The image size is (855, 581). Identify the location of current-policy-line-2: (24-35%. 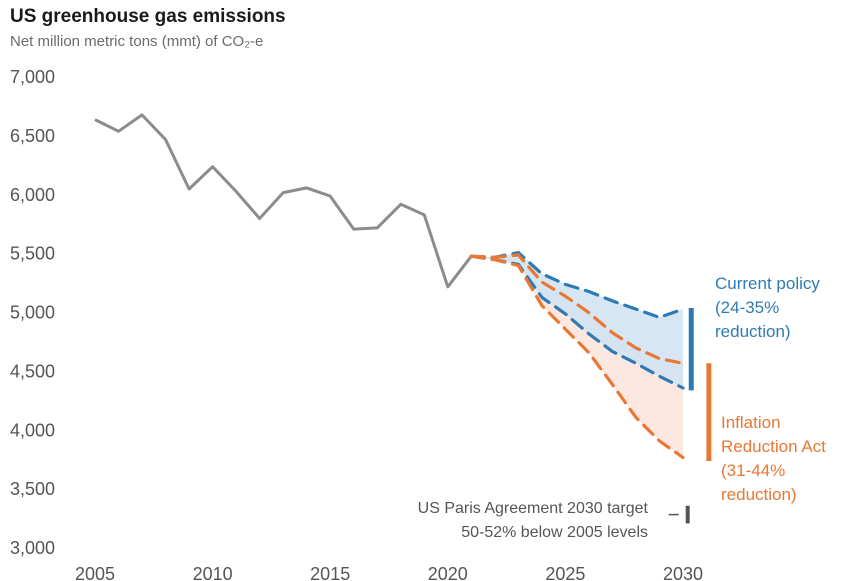
(747, 307).